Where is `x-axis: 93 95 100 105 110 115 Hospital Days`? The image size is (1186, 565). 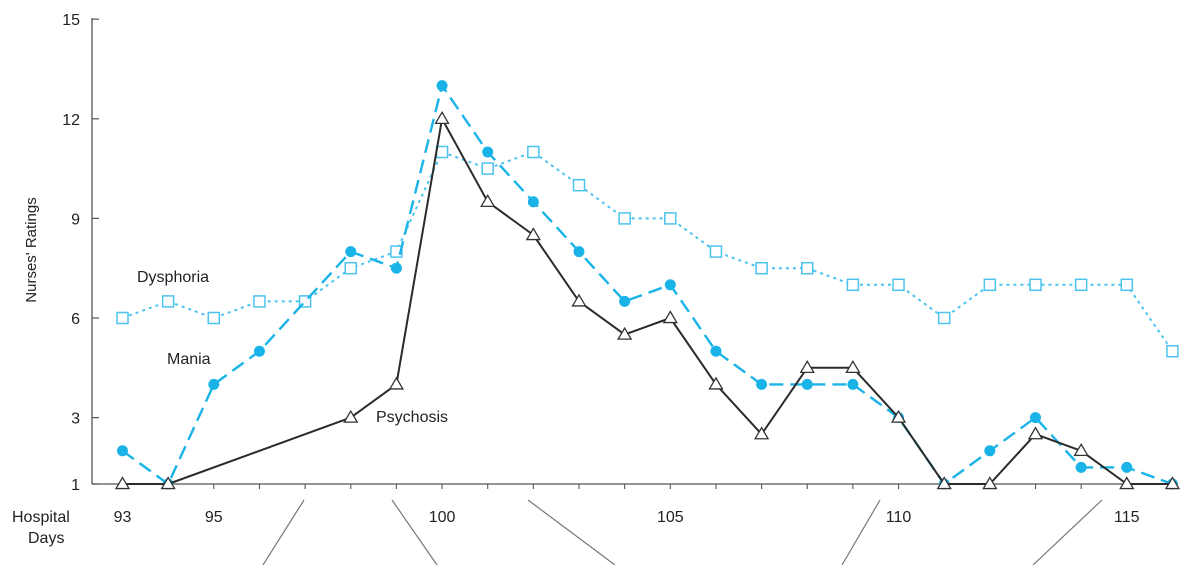 x-axis: 93 95 100 105 110 115 Hospital Days is located at coordinates (592, 515).